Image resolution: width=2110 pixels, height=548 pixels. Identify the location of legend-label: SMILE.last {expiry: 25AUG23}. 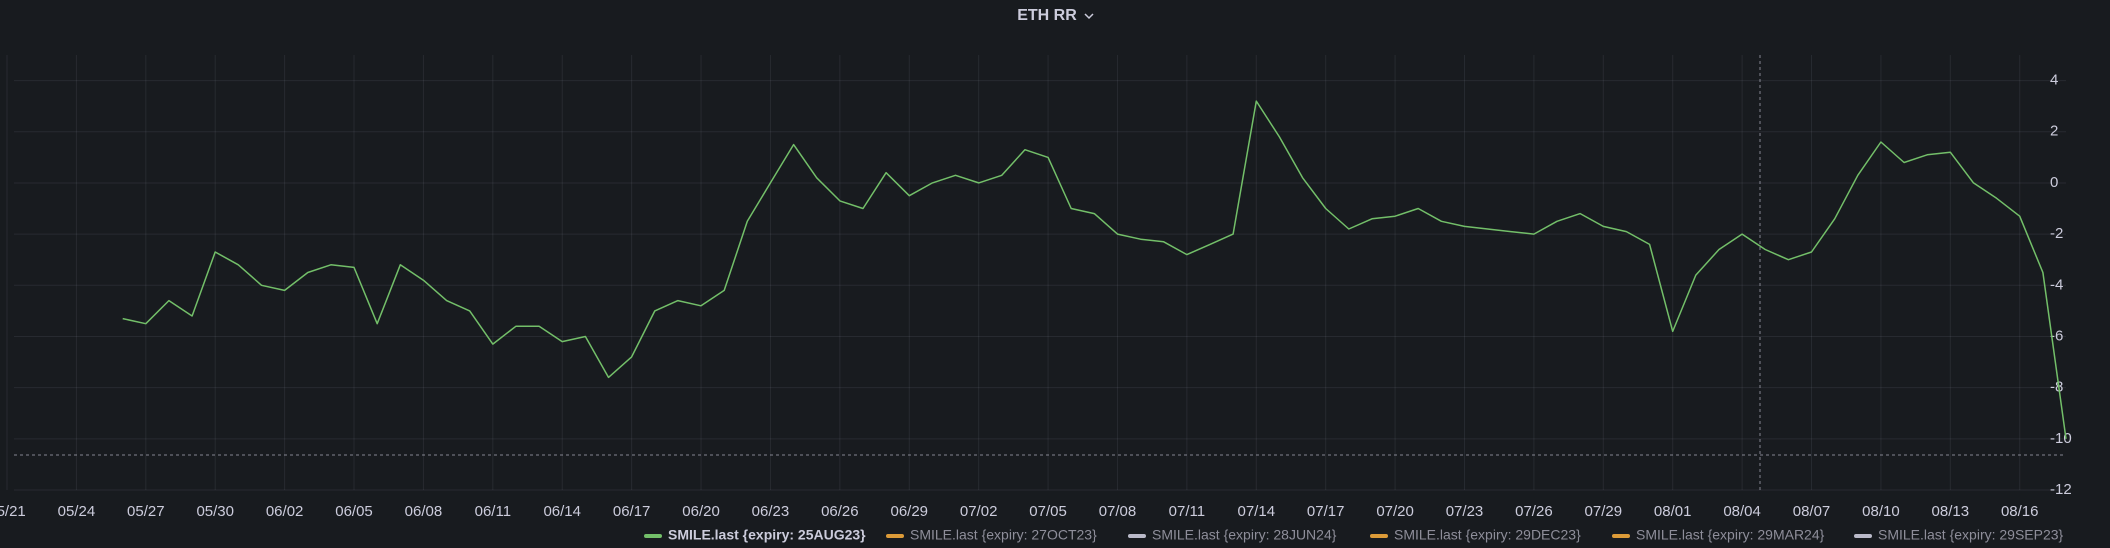
(767, 535).